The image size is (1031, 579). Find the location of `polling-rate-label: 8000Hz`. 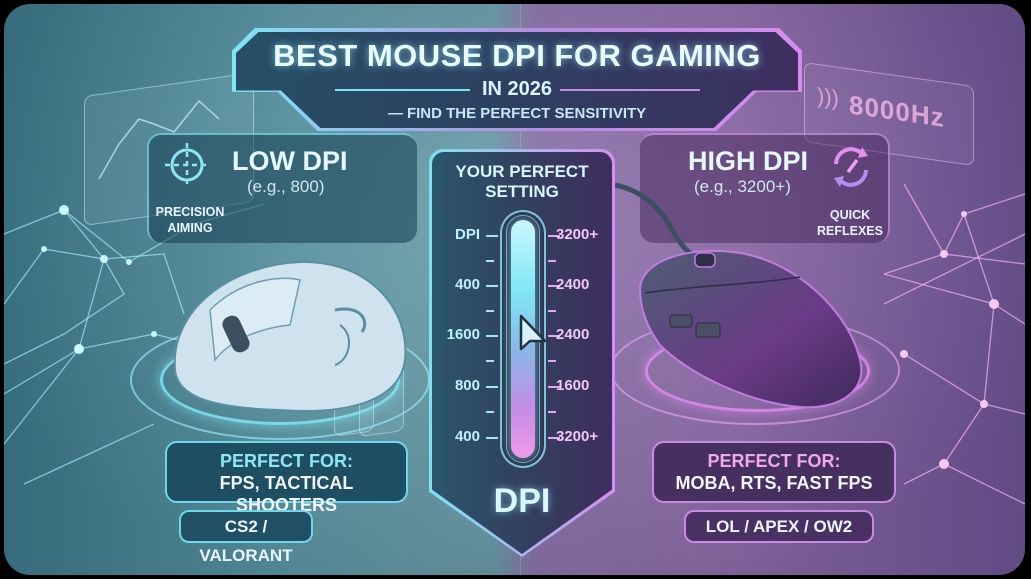

polling-rate-label: 8000Hz is located at coordinates (897, 111).